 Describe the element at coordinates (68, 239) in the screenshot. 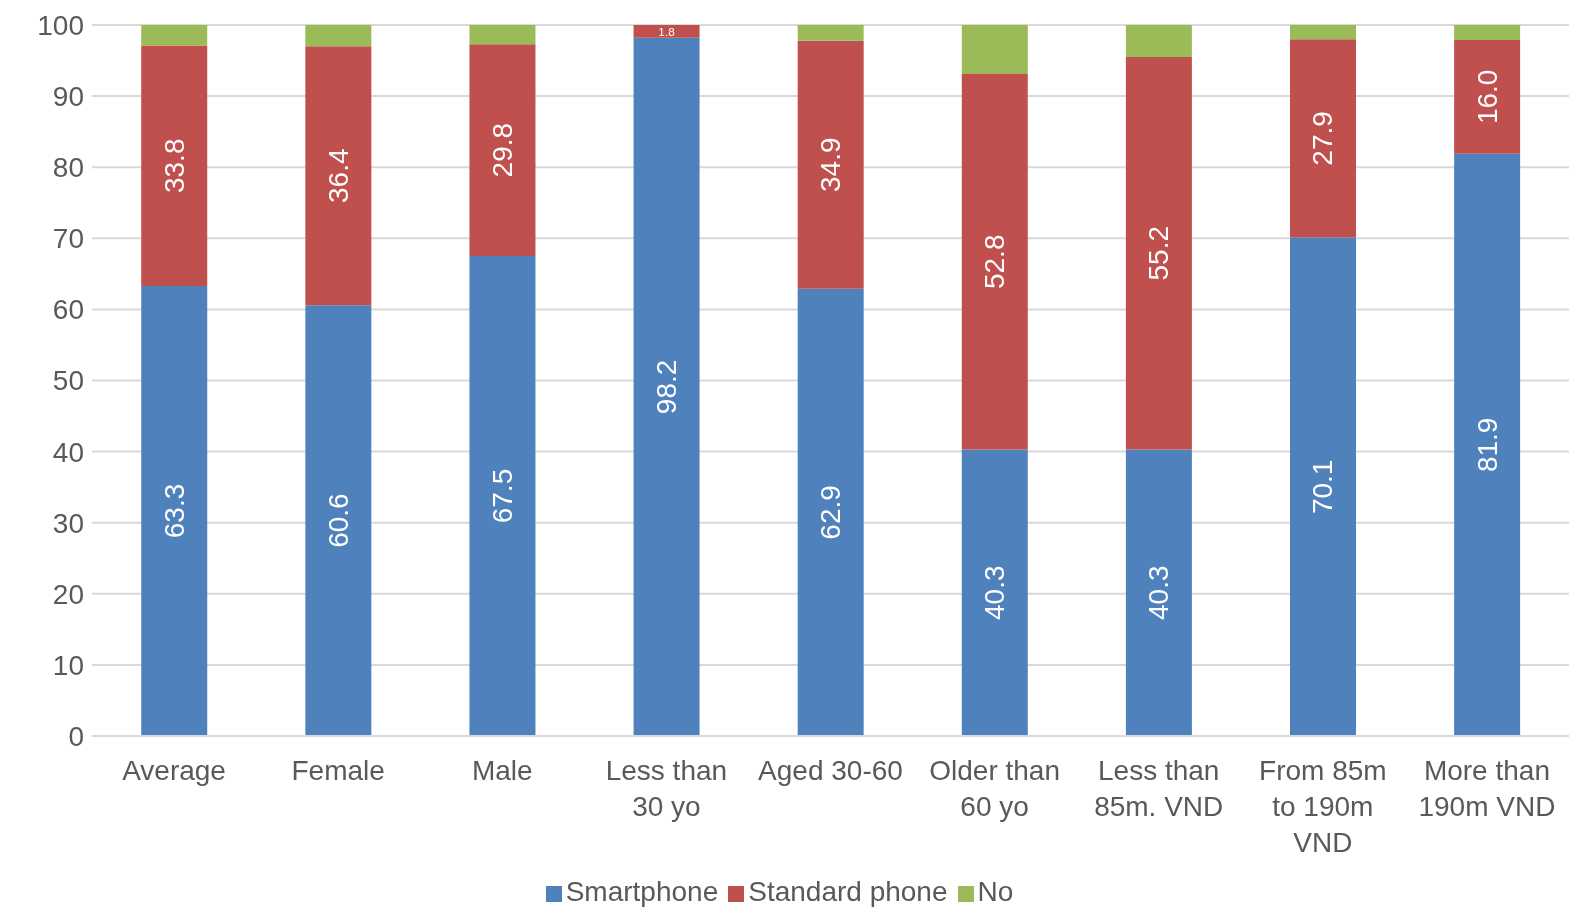

I see `y-tick-label: 70` at that location.